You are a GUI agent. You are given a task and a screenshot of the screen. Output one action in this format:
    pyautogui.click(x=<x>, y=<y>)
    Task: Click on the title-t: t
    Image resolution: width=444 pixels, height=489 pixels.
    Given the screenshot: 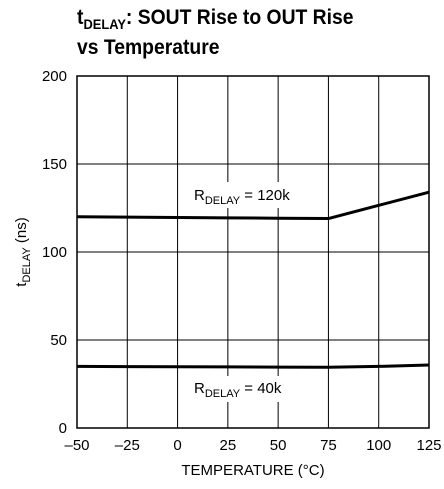 What is the action you would take?
    pyautogui.click(x=80, y=17)
    